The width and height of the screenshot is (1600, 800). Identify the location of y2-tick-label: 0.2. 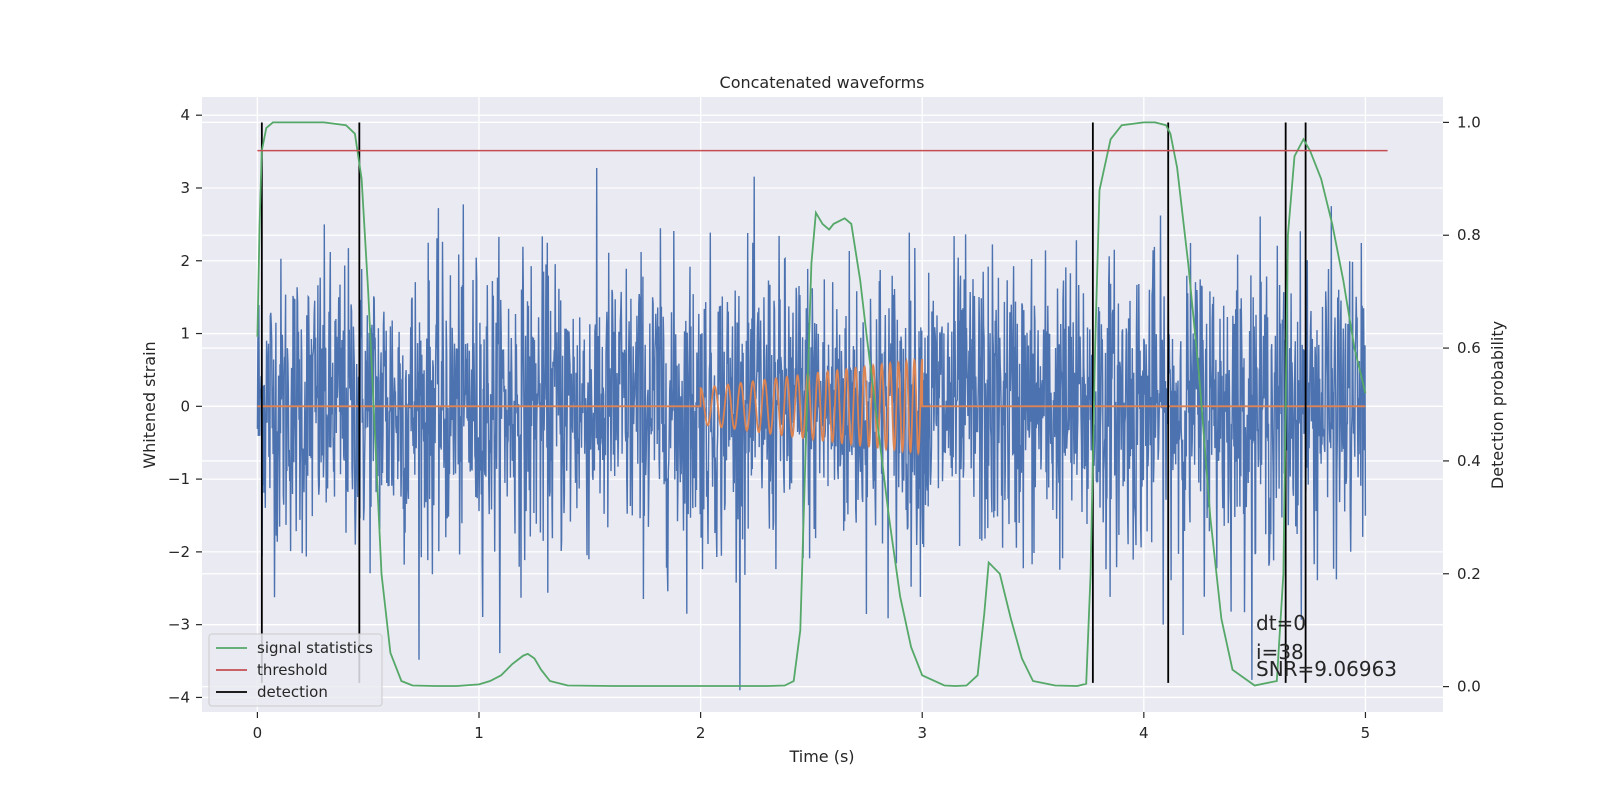
(1469, 574).